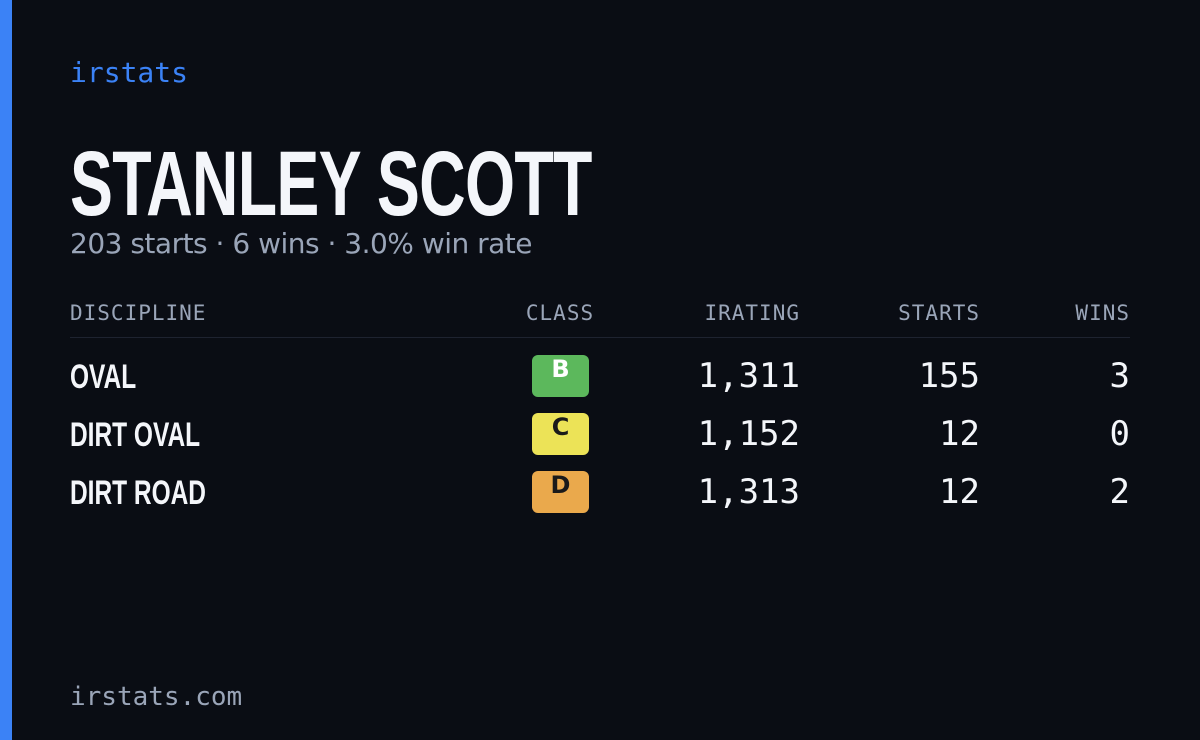  Describe the element at coordinates (103, 377) in the screenshot. I see `discipline: OVAL` at that location.